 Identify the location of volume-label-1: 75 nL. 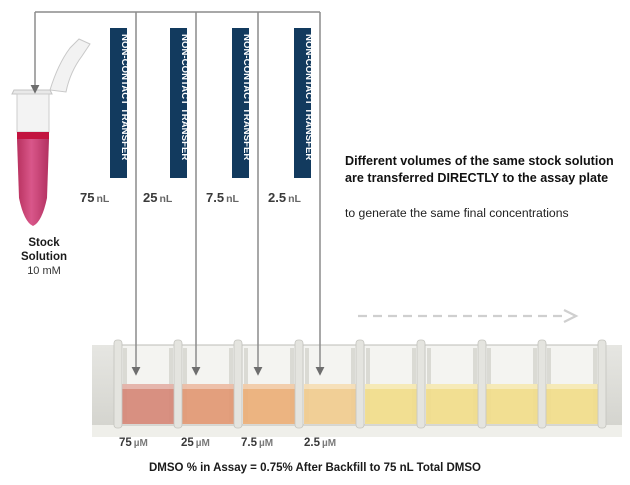
(94, 197).